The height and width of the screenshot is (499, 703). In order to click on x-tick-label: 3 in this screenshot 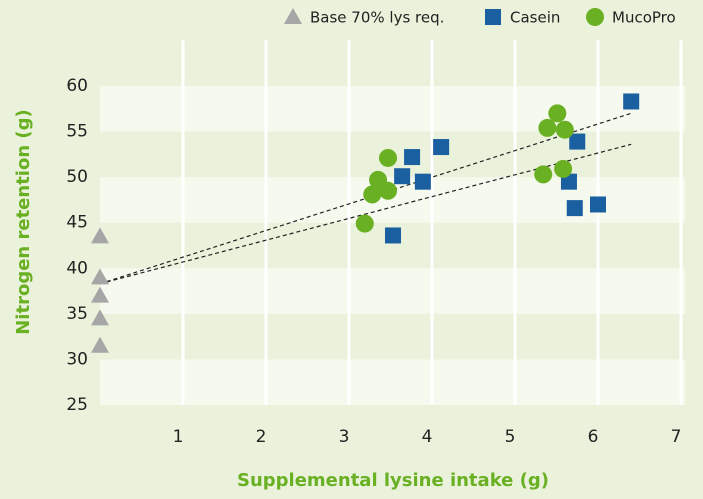, I will do `click(344, 437)`.